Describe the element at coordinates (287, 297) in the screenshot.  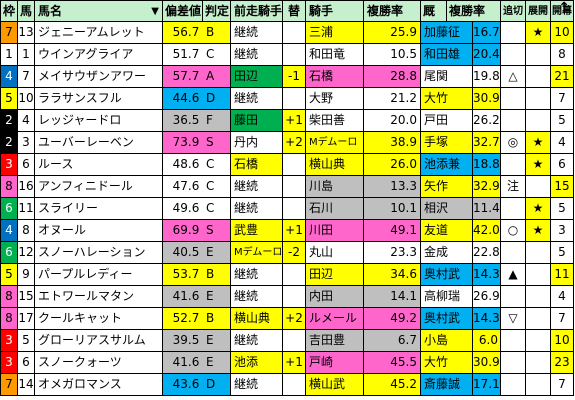
I see `table-row: 8 15 エトワールマタン 41.6 E 継続 内田 14.1 高柳瑞 26.9 4` at that location.